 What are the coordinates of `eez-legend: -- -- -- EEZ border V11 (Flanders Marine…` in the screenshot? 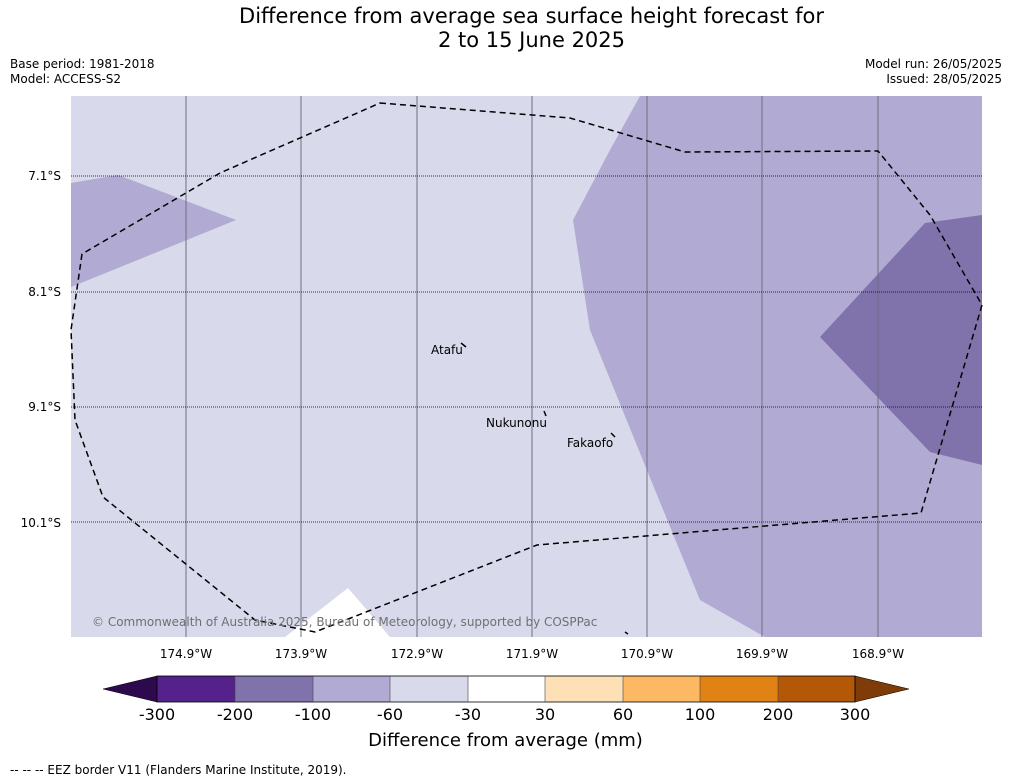 It's located at (178, 770).